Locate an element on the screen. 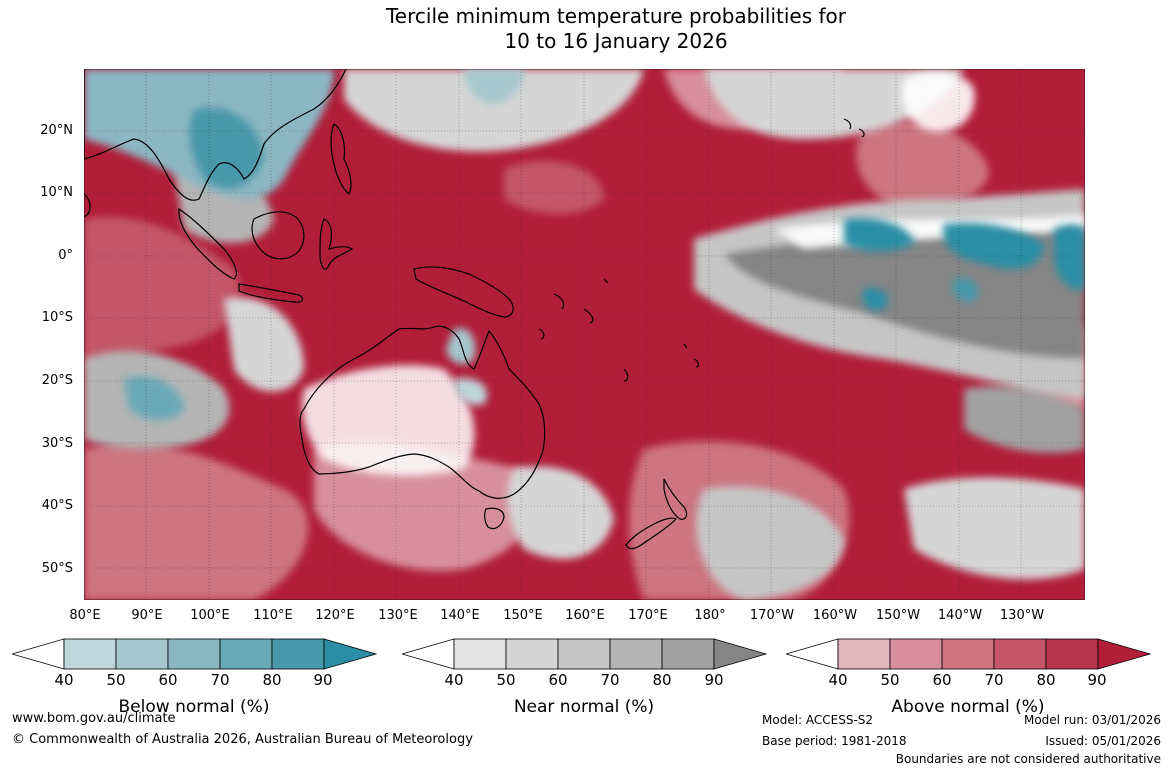 This screenshot has height=770, width=1173. cb0-label: Below normal (%) is located at coordinates (194, 707).